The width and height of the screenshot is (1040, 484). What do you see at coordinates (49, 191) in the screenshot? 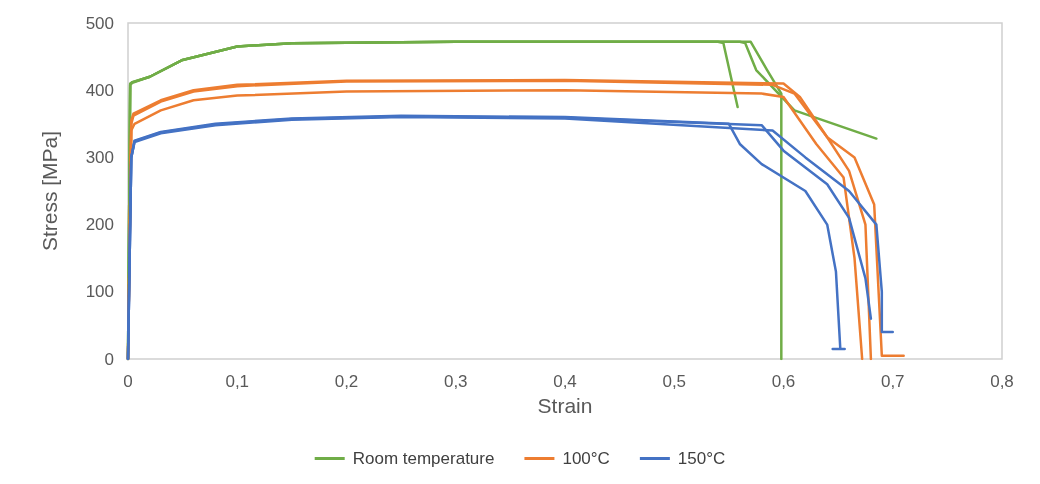
I see `y-axis-title: Stress [MPa]` at bounding box center [49, 191].